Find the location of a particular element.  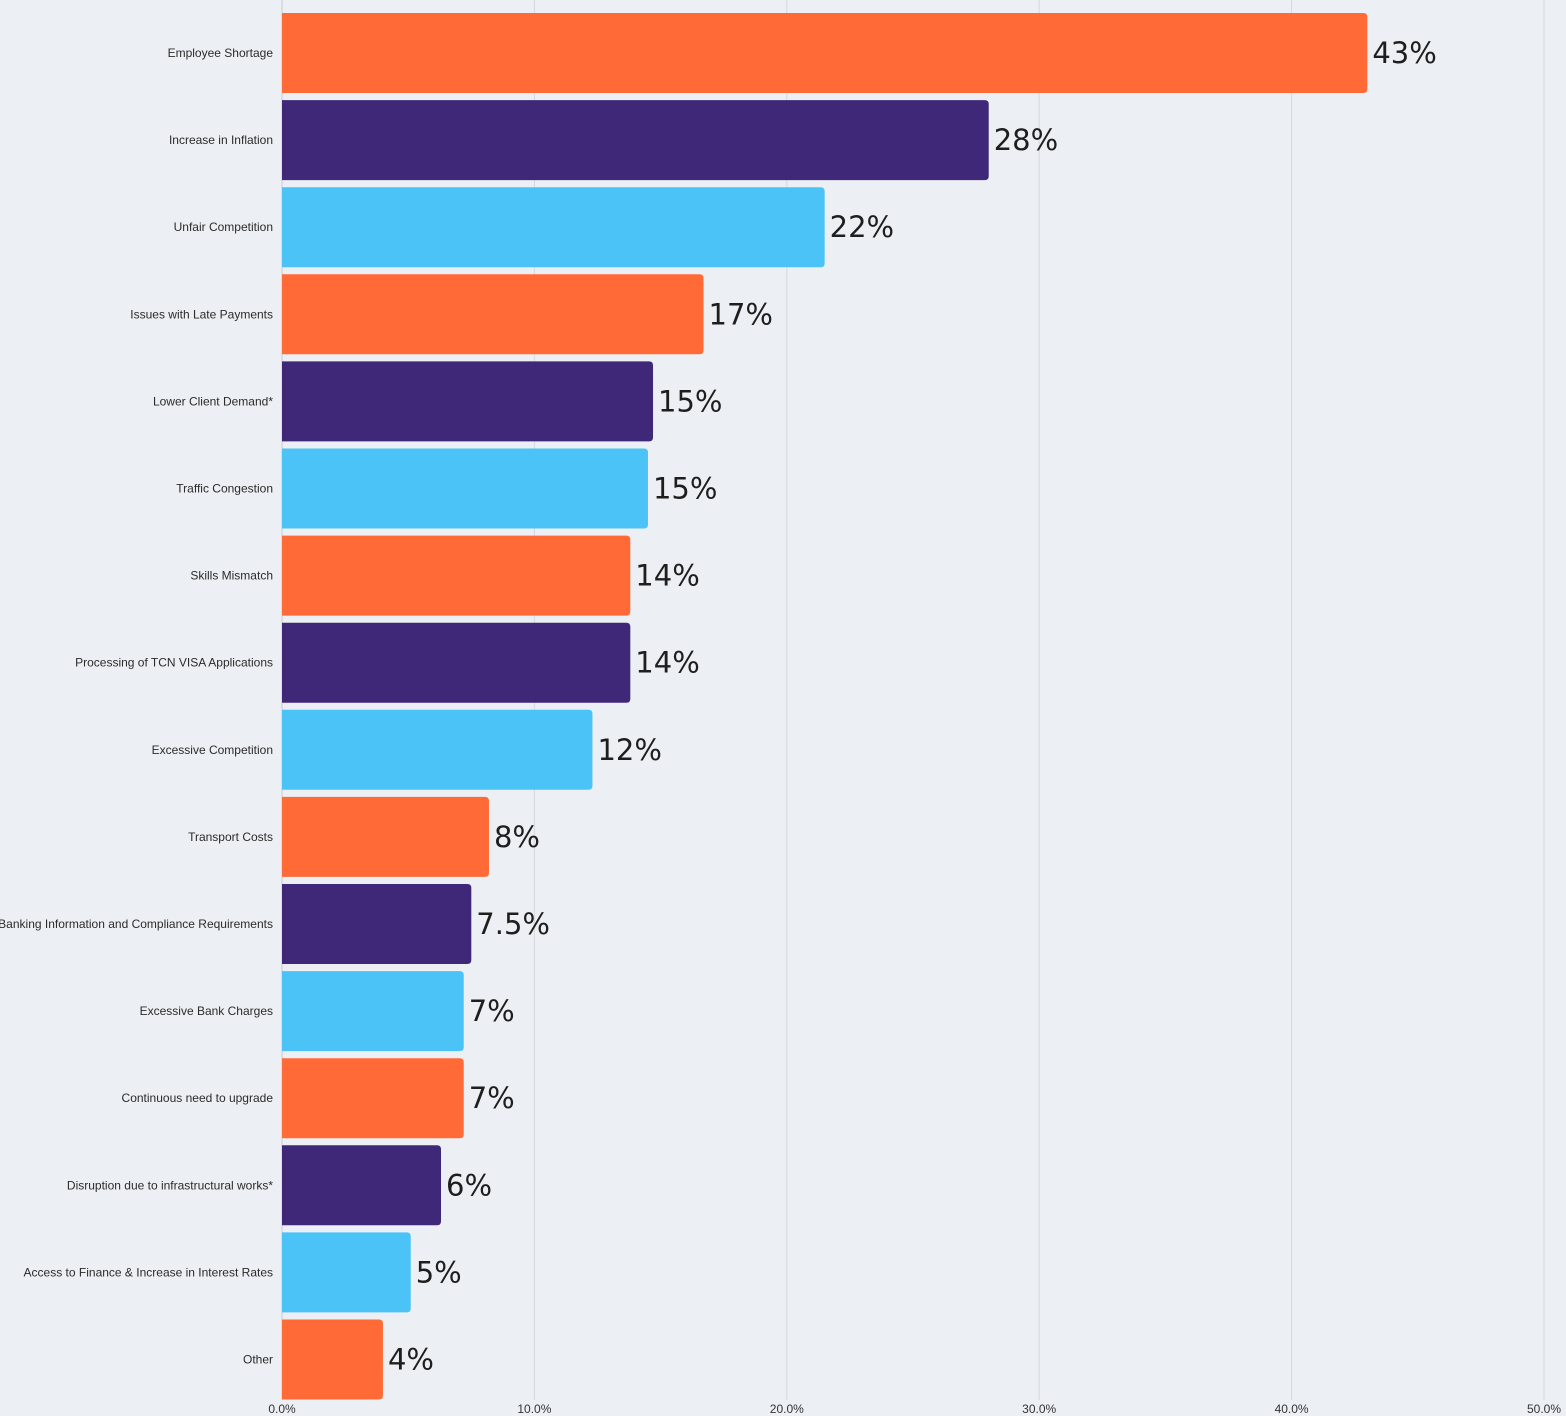

data-label: 8% is located at coordinates (517, 837).